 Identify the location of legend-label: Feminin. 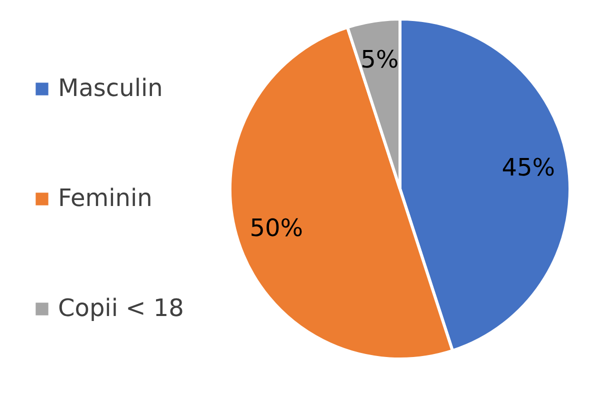
(105, 198).